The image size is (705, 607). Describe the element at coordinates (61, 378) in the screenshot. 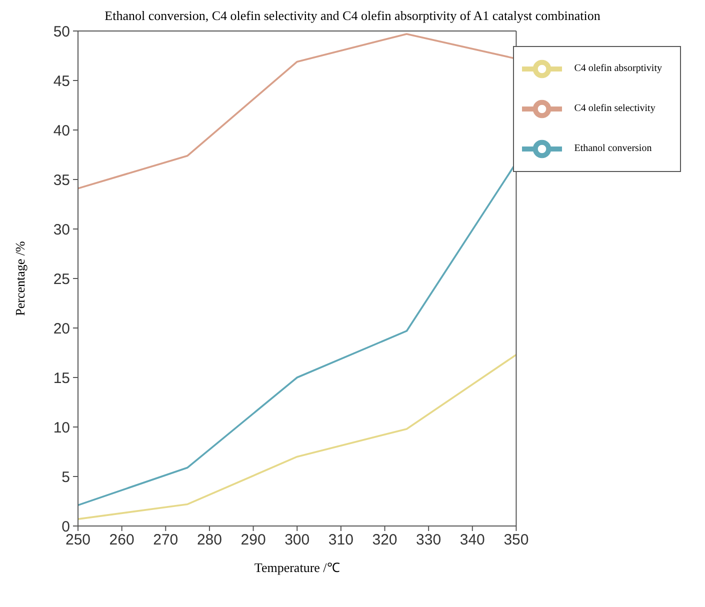

I see `y-tick-label: 15` at that location.